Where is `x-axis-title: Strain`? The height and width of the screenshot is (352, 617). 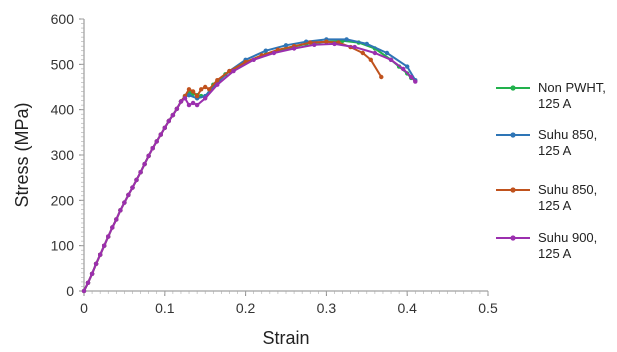
x-axis-title: Strain is located at coordinates (285, 338).